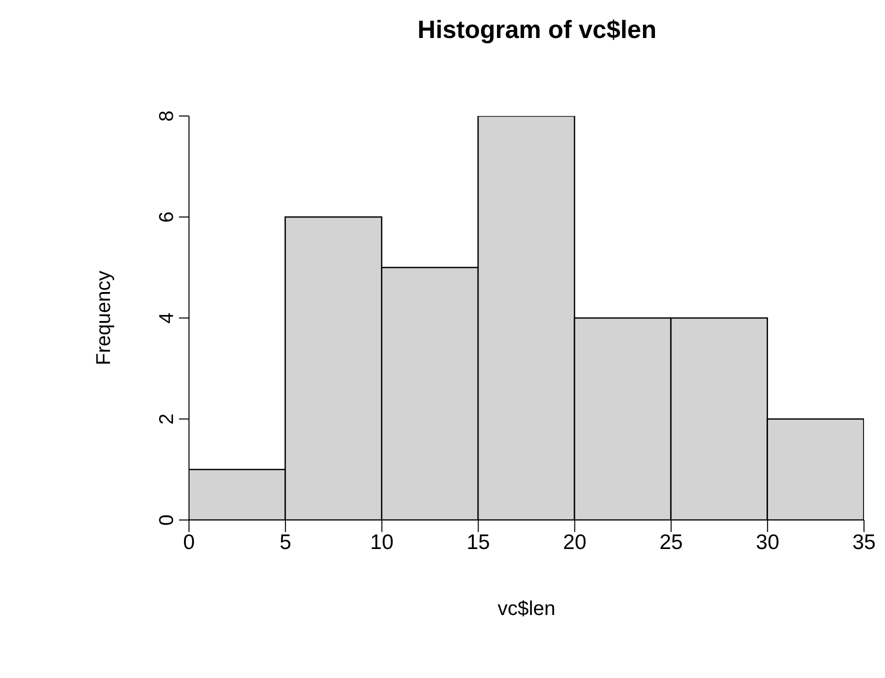  What do you see at coordinates (382, 542) in the screenshot?
I see `x-tick-label: 10` at bounding box center [382, 542].